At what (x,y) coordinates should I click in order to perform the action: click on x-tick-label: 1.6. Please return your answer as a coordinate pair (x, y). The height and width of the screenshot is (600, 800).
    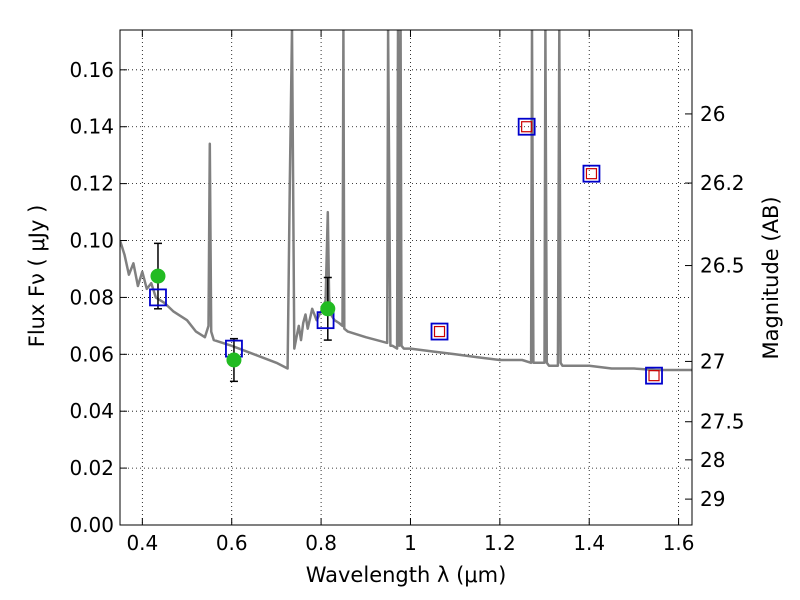
    Looking at the image, I should click on (679, 543).